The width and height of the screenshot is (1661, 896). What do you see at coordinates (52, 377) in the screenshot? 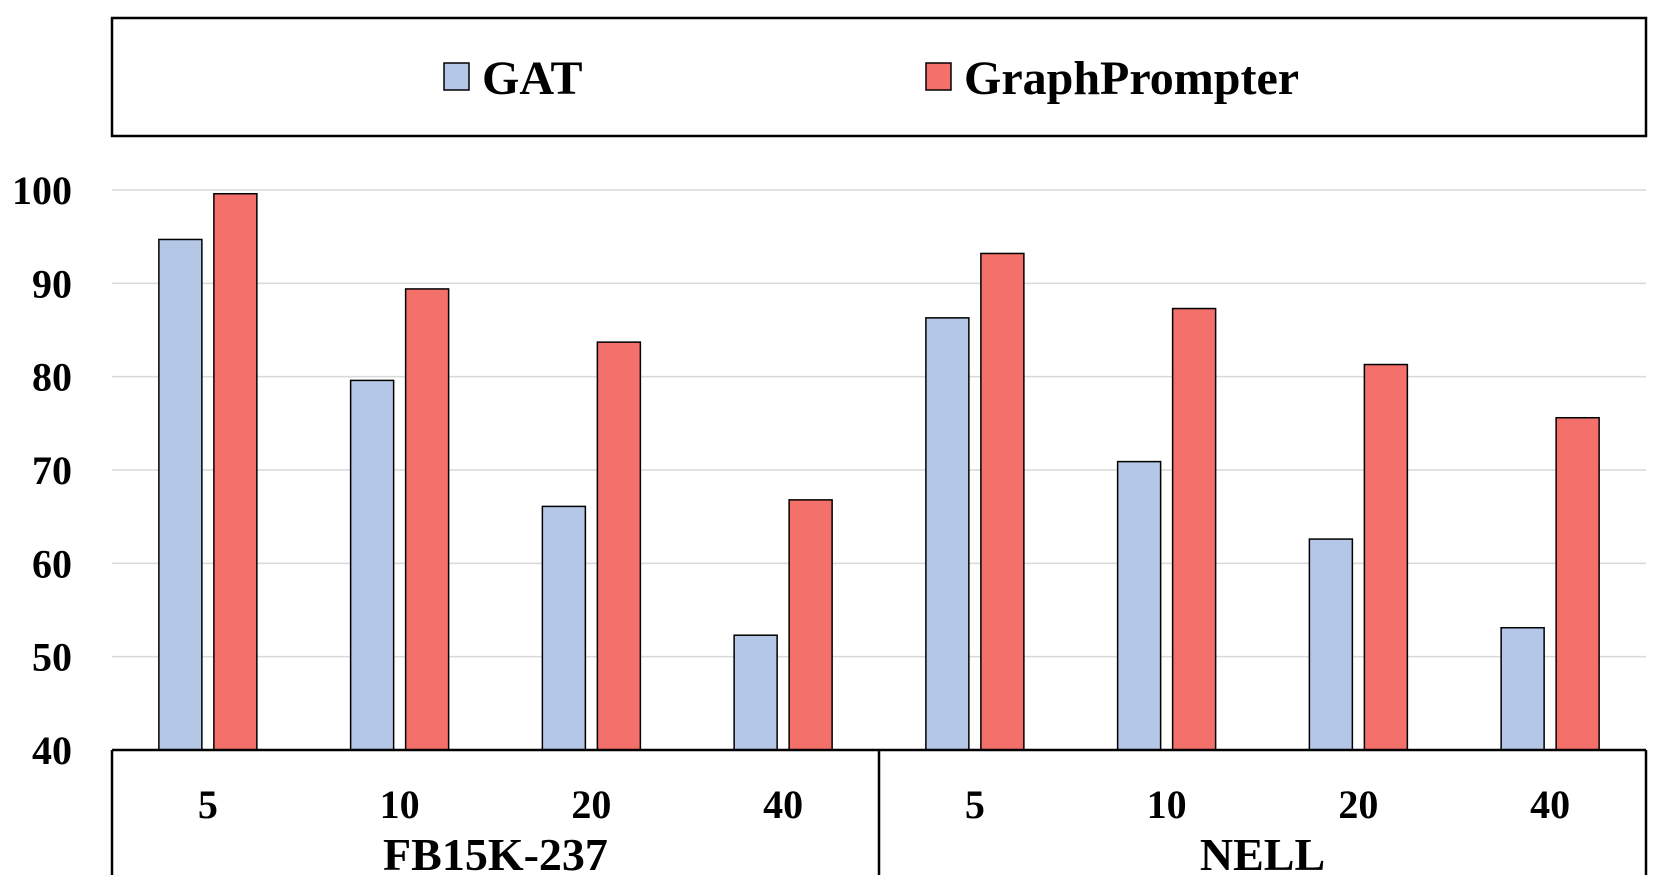
I see `y-tick-label-80: 80` at bounding box center [52, 377].